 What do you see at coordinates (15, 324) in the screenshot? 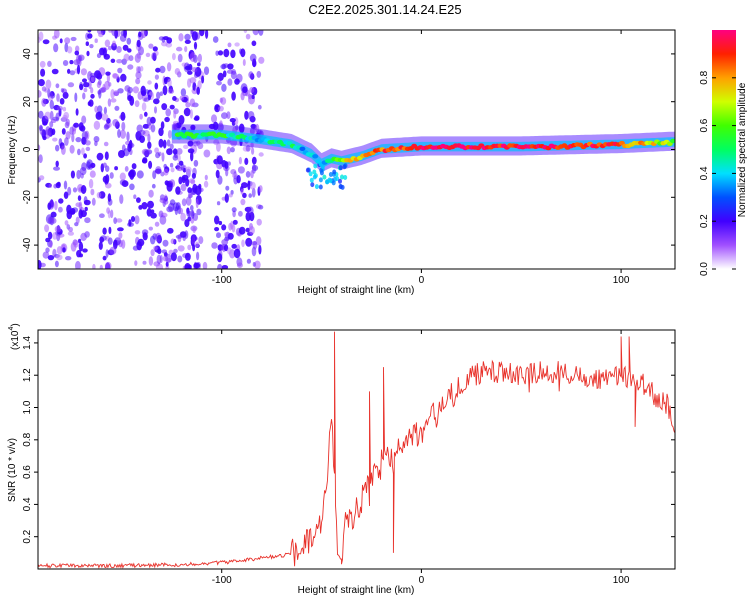
I see `snr-multiplier-close: )` at bounding box center [15, 324].